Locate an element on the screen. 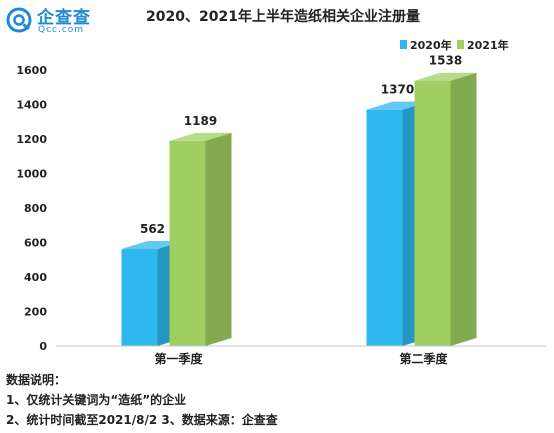 This screenshot has width=554, height=433. data-label: 1370 is located at coordinates (397, 90).